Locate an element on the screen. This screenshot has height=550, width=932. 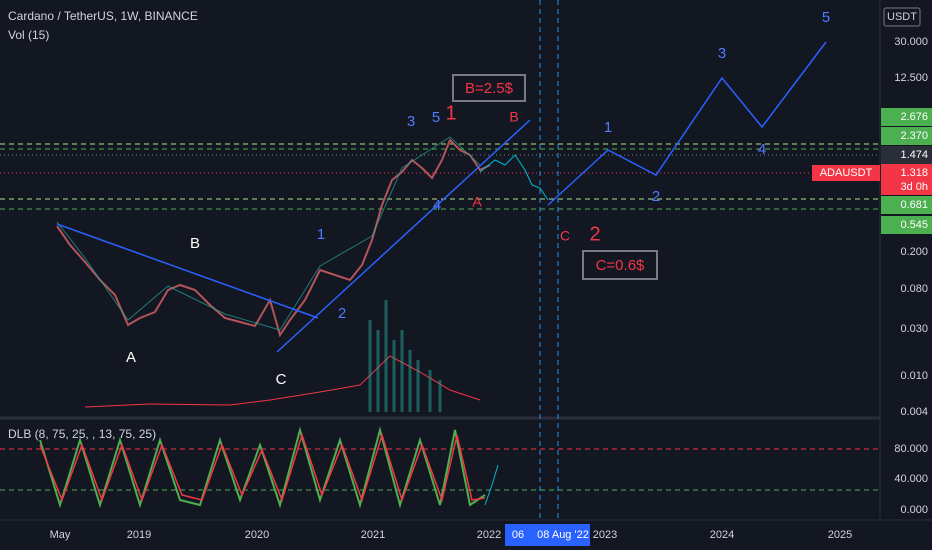
time-highlight is located at coordinates (547, 535).